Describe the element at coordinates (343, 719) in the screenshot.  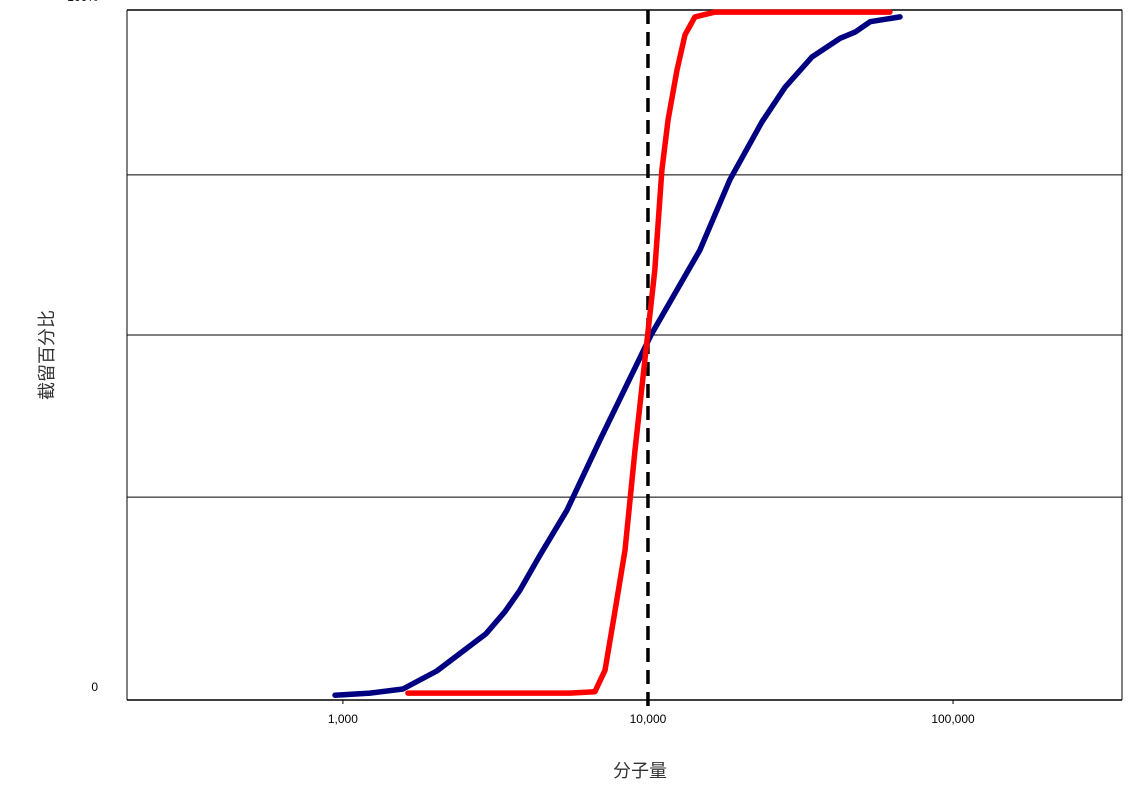
I see `x-tick-label: 1,000` at that location.